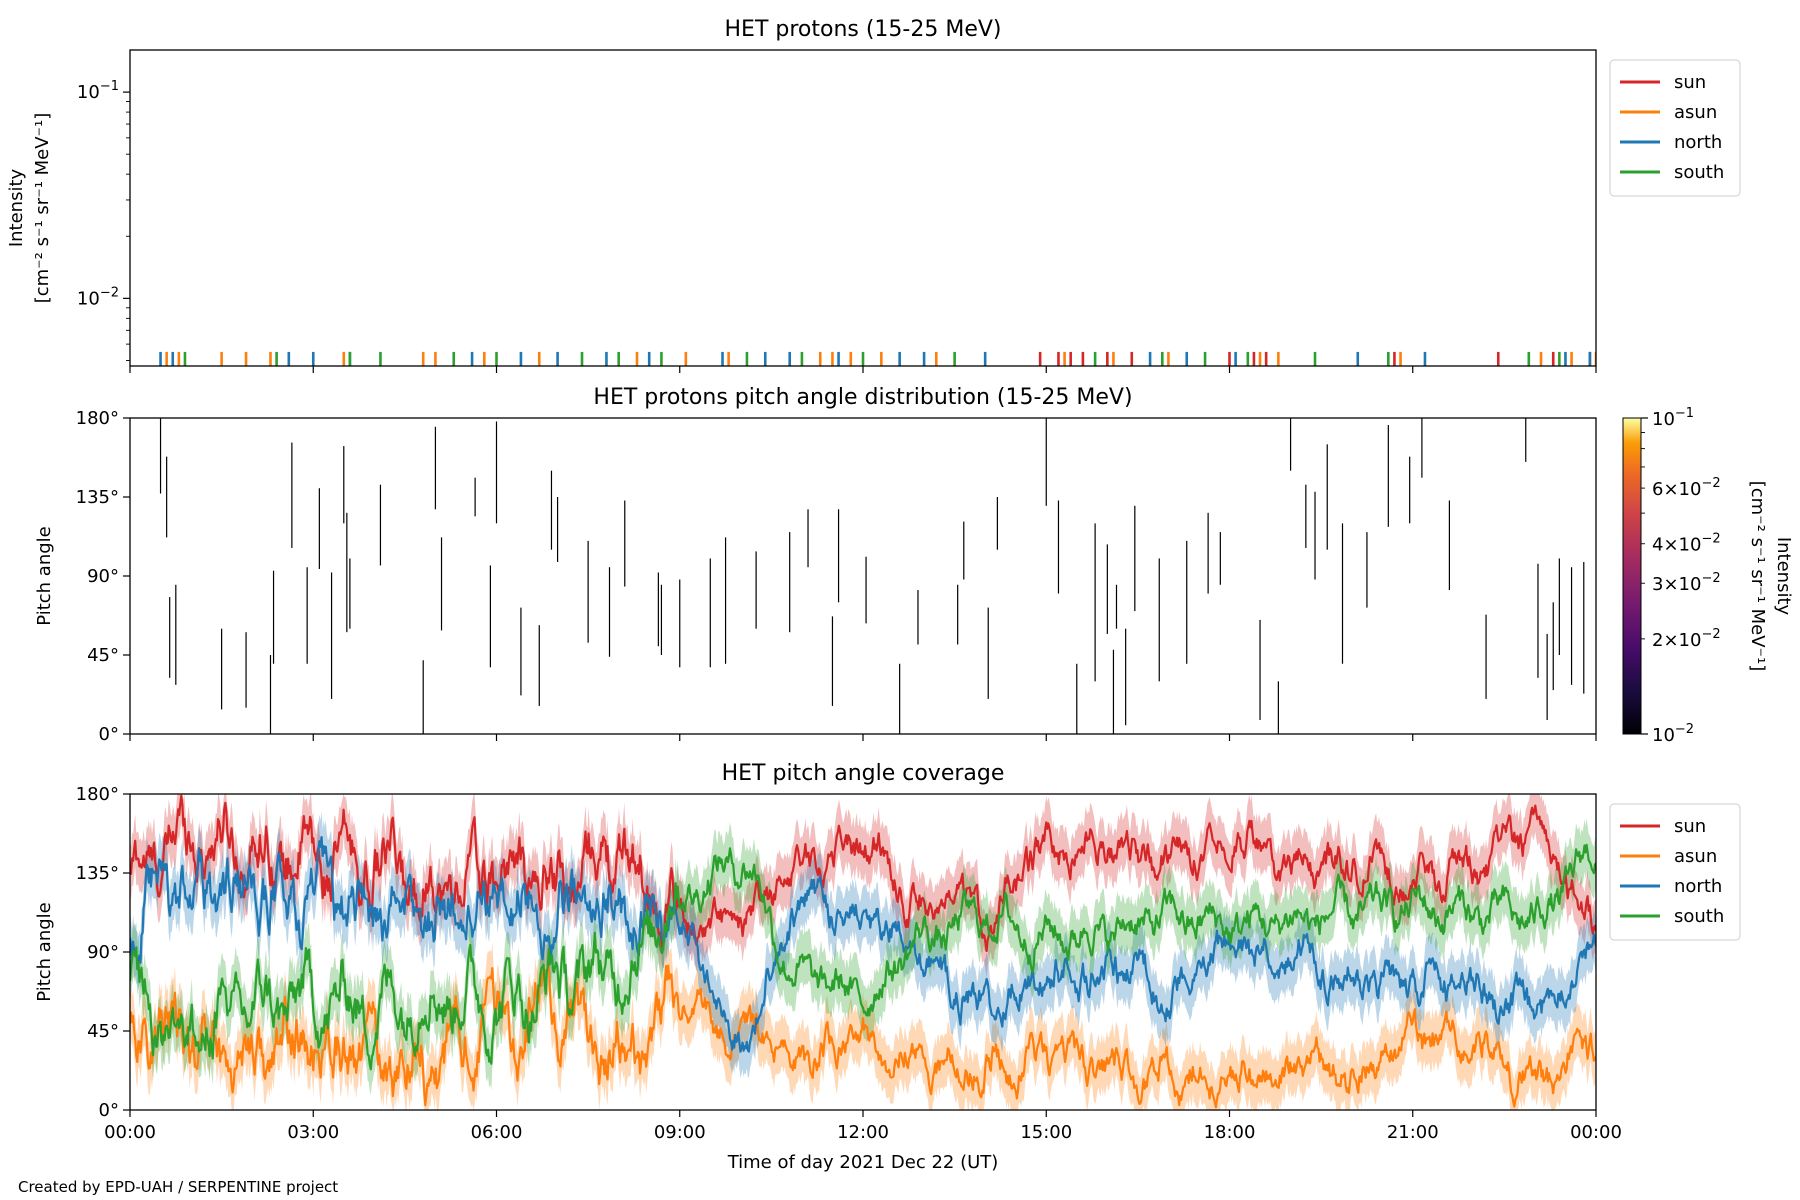 Image resolution: width=1800 pixels, height=1200 pixels. I want to click on colorbar-tick-label: 4×10⁻², so click(1686, 544).